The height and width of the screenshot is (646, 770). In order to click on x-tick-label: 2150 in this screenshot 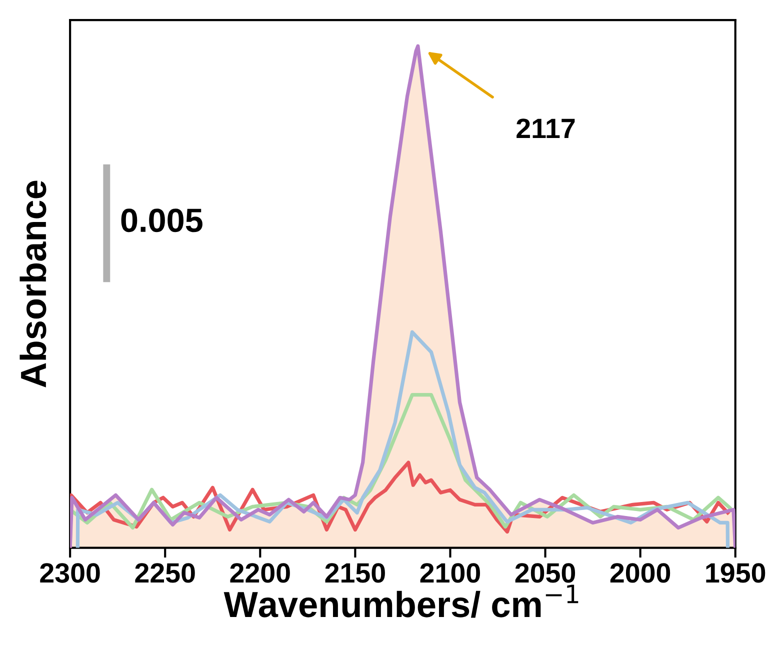, I will do `click(355, 573)`.